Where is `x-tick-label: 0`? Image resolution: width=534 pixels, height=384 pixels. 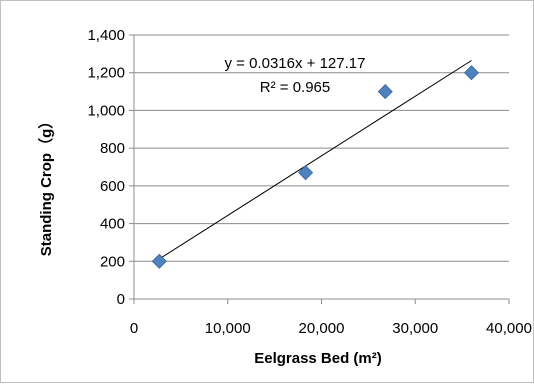
x-tick-label: 0 is located at coordinates (134, 328).